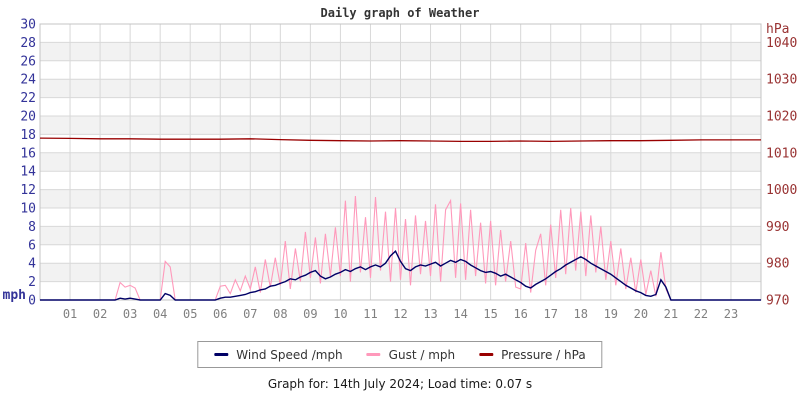 The image size is (800, 400). What do you see at coordinates (701, 314) in the screenshot?
I see `x-axis-tick-label: 22` at bounding box center [701, 314].